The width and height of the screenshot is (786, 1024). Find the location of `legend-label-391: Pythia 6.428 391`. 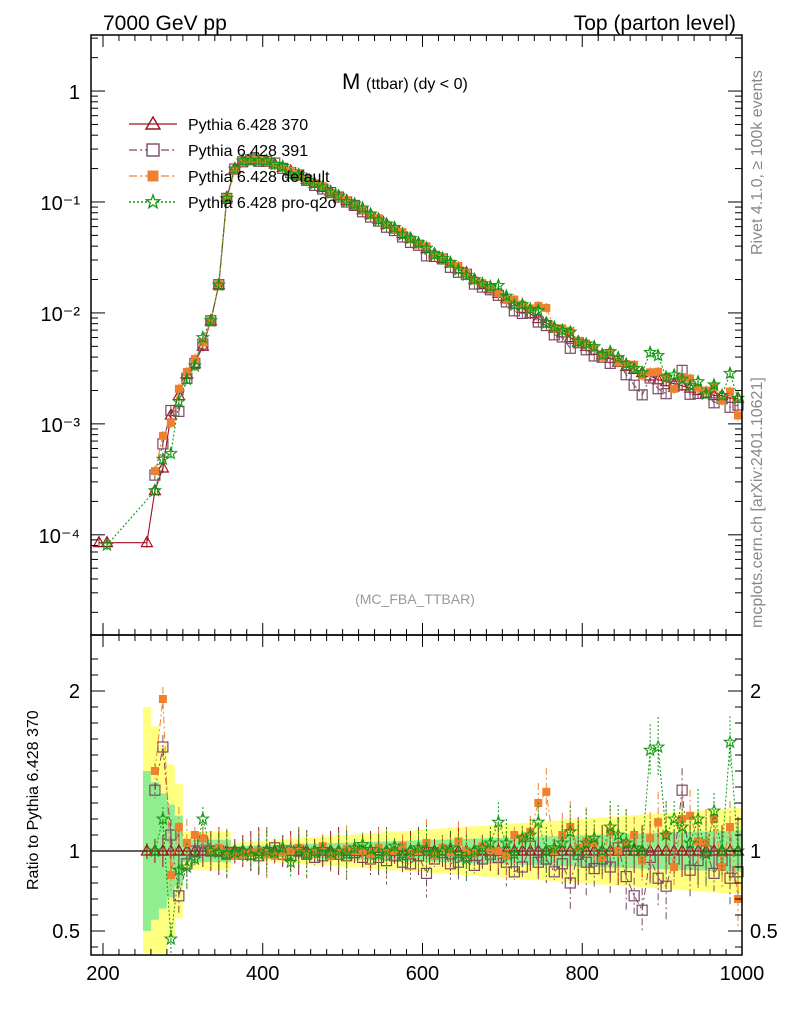

legend-label-391: Pythia 6.428 391 is located at coordinates (248, 151).